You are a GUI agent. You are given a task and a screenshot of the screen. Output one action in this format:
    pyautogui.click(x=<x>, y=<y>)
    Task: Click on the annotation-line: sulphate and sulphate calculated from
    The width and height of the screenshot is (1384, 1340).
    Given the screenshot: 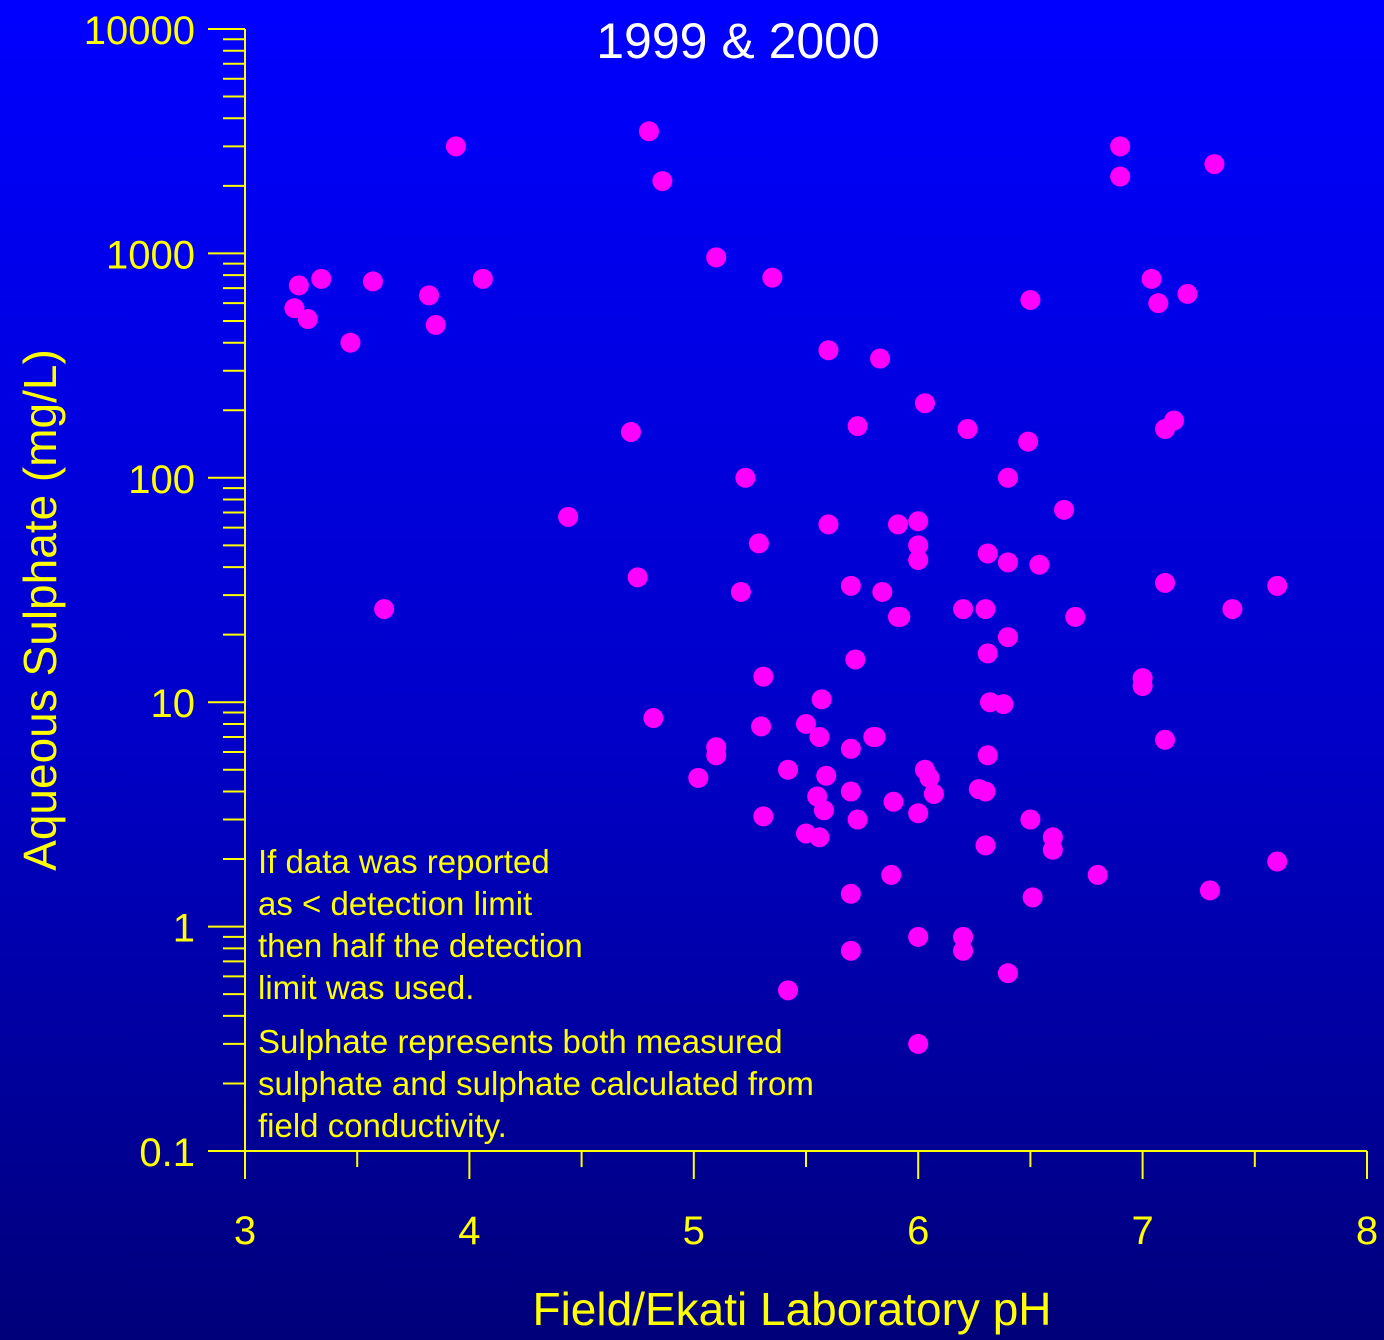 What is the action you would take?
    pyautogui.click(x=536, y=1083)
    